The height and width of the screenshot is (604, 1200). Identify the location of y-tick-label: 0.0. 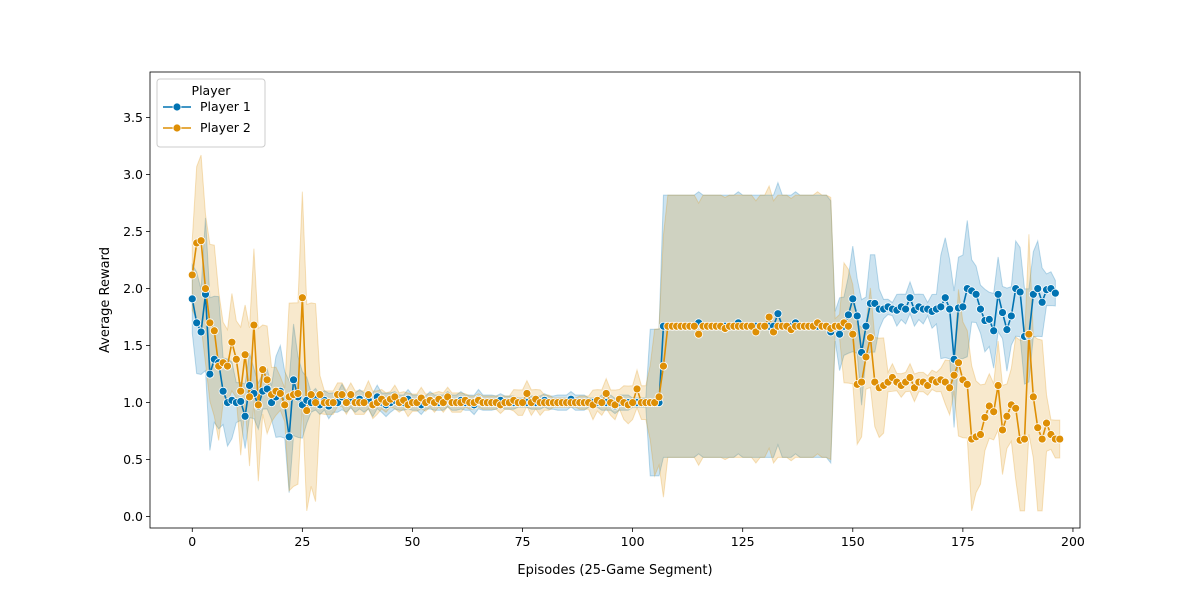
(133, 516).